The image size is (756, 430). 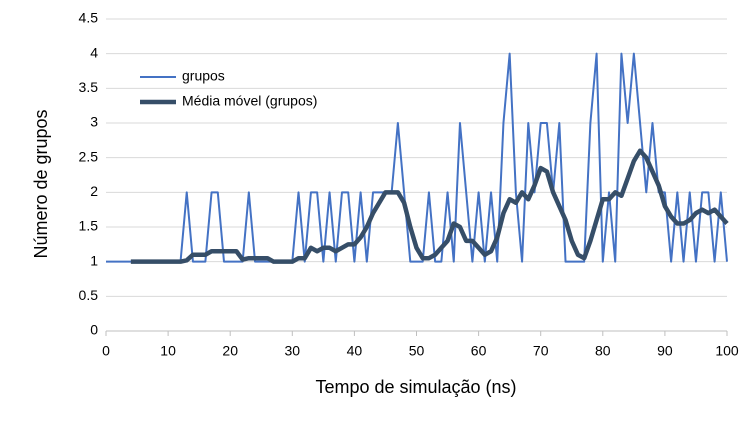 What do you see at coordinates (89, 156) in the screenshot?
I see `y-tick-label: 2.5` at bounding box center [89, 156].